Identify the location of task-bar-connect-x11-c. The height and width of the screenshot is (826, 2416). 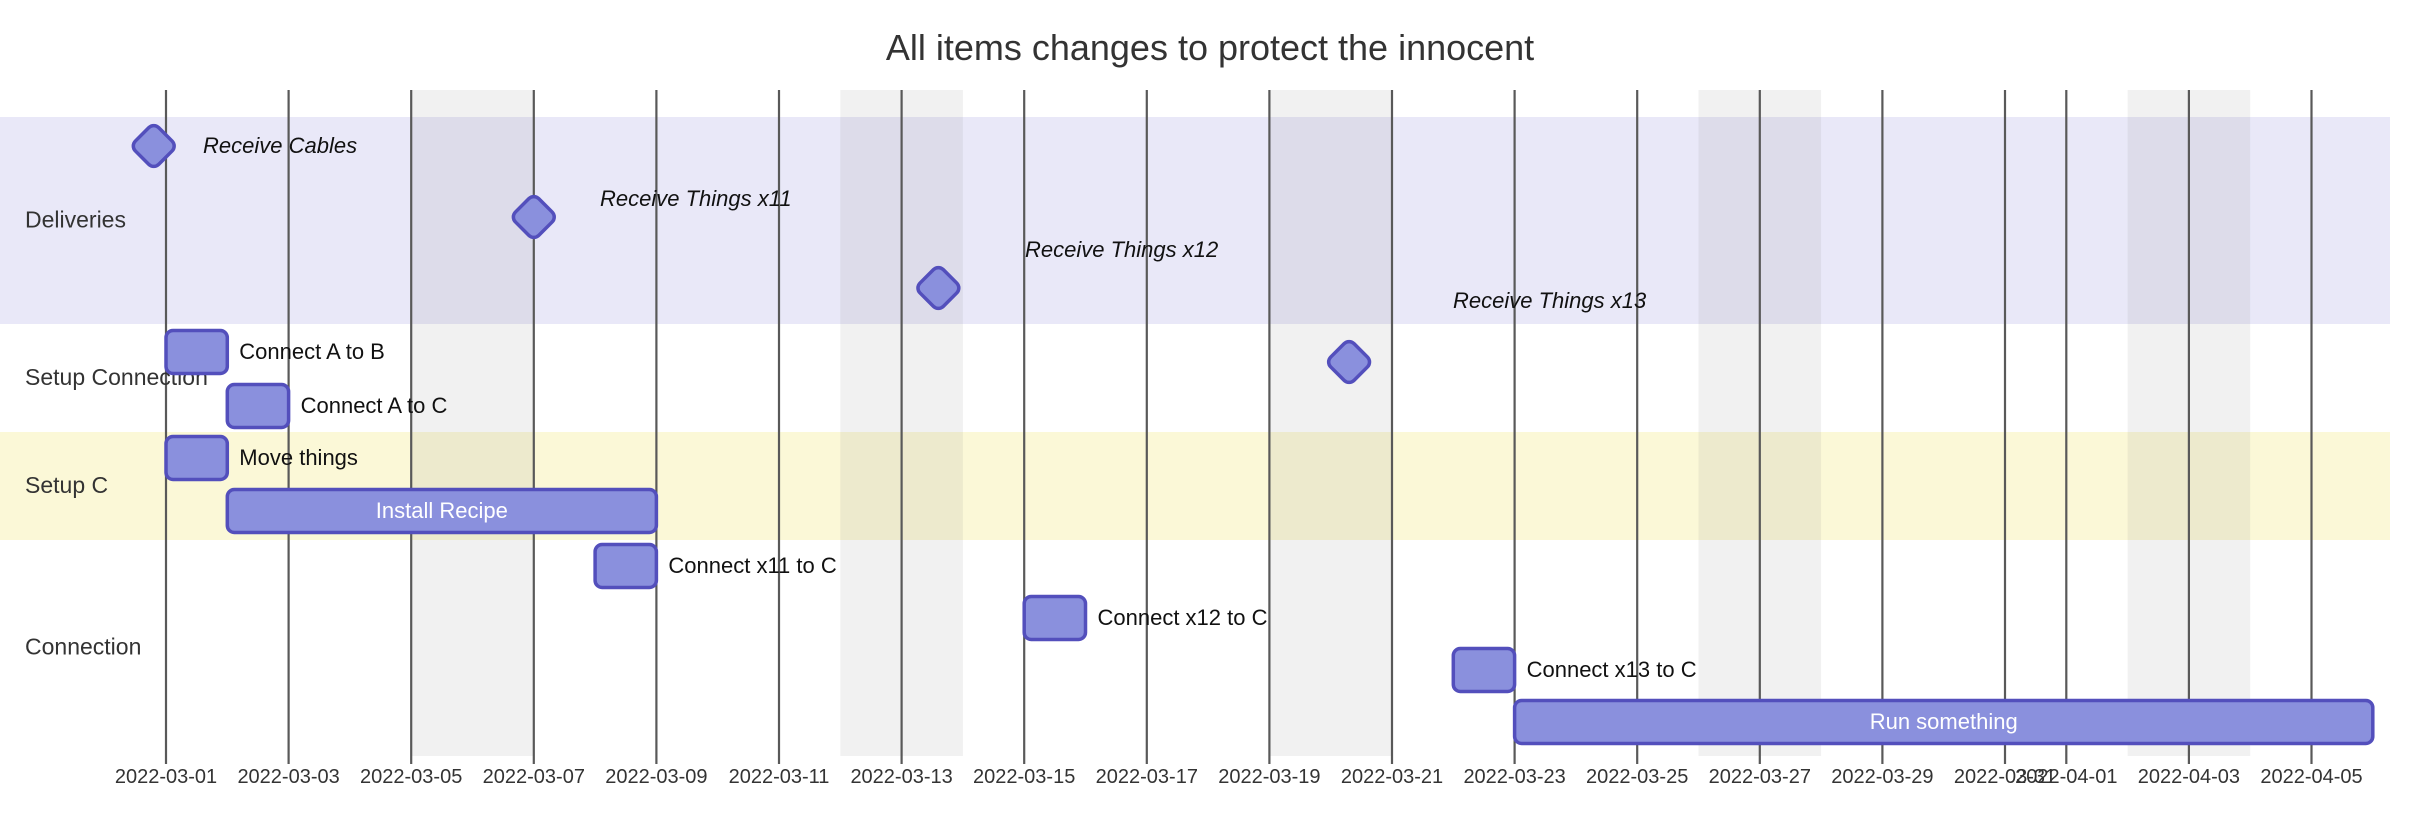
(626, 566).